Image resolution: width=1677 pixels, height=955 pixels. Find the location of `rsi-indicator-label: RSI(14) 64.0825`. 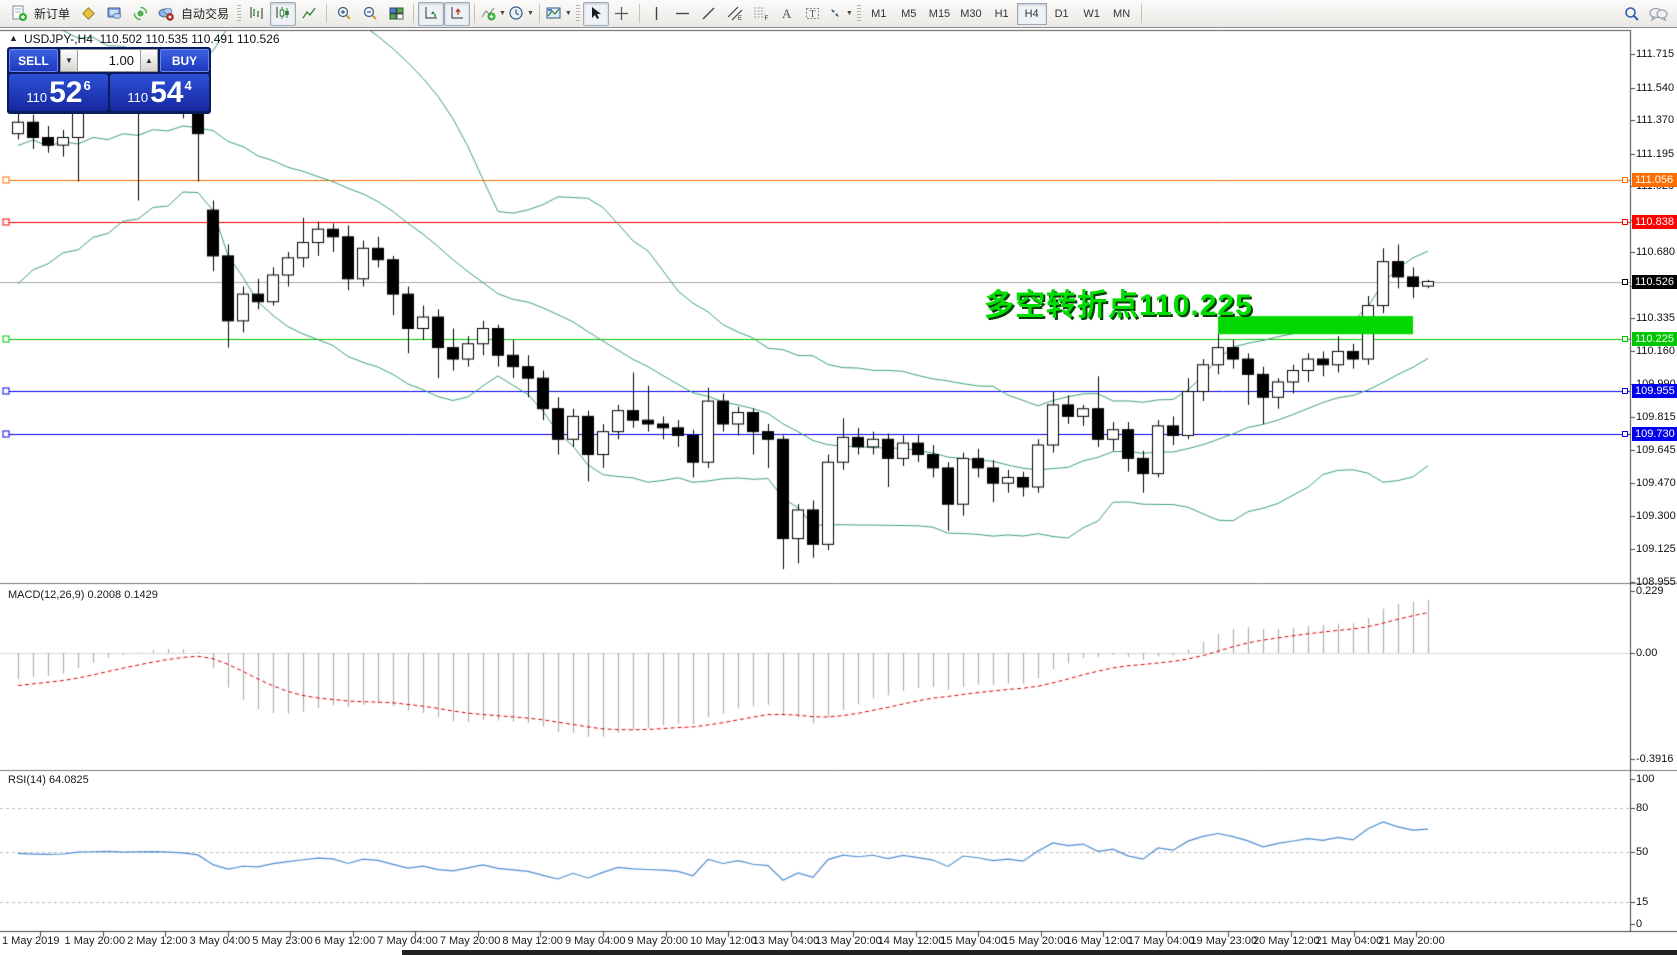

rsi-indicator-label: RSI(14) 64.0825 is located at coordinates (48, 780).